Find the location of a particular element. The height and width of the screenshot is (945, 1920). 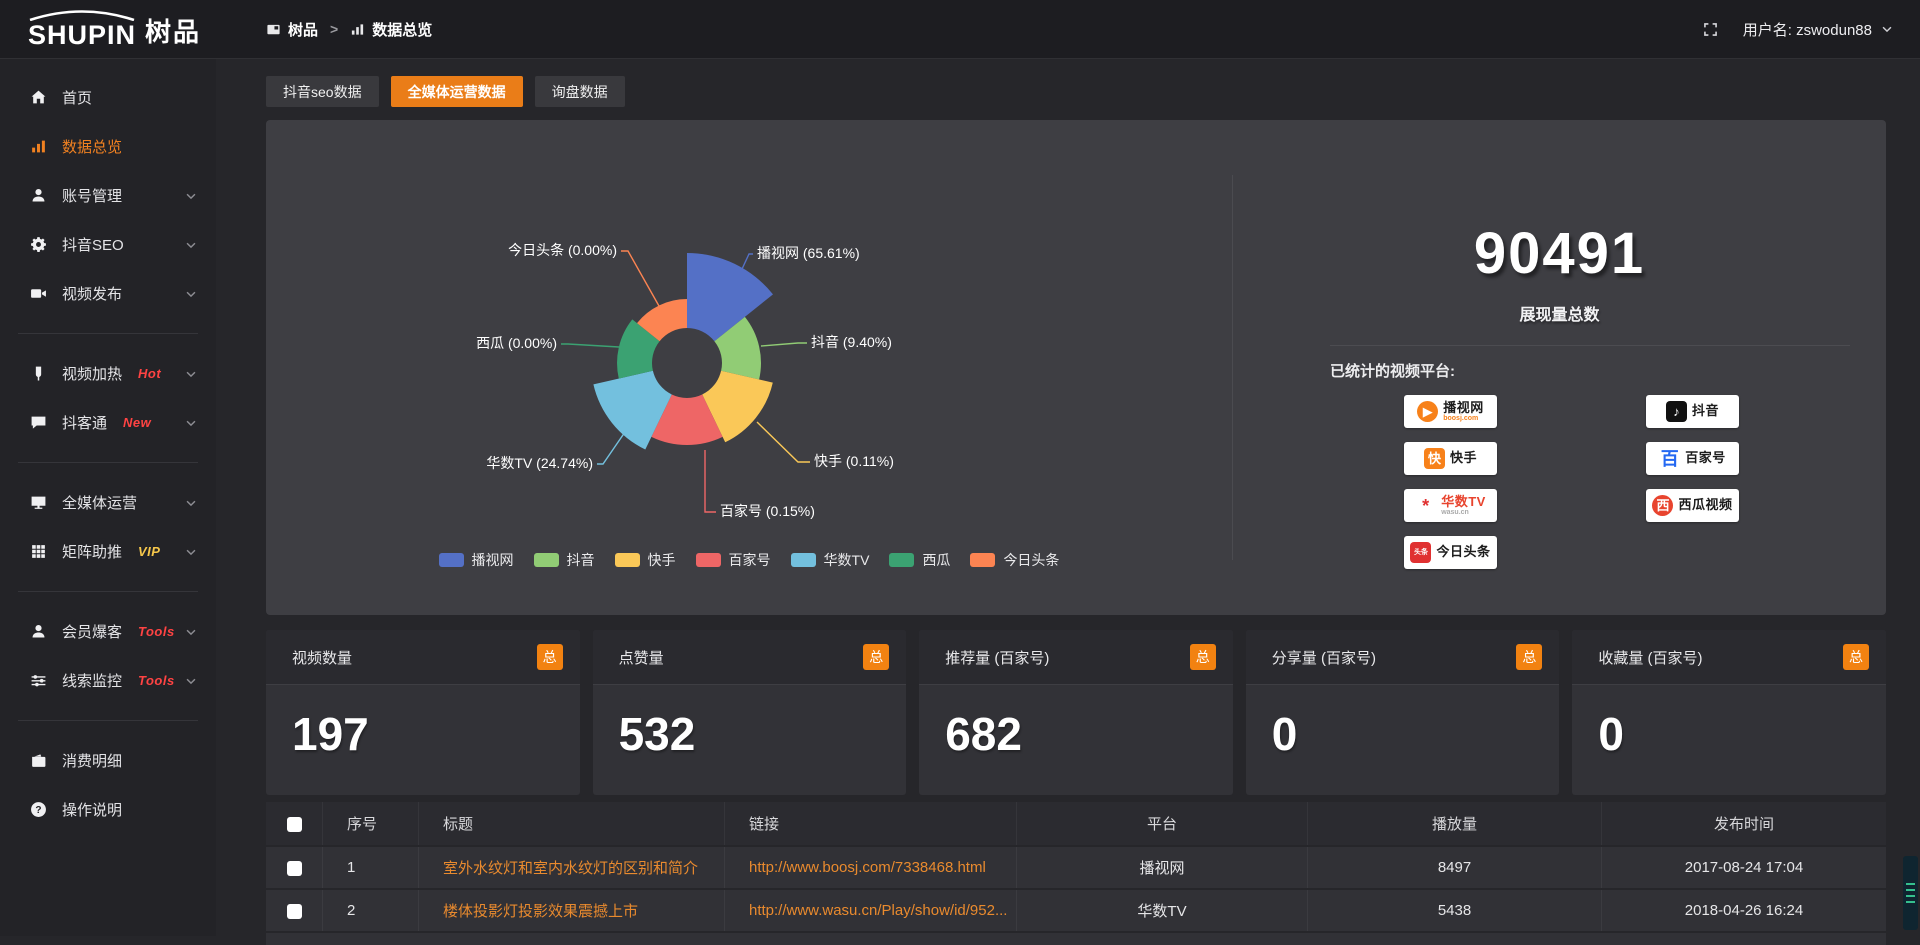

sidebar-item: ? 操作说明 is located at coordinates (108, 809).